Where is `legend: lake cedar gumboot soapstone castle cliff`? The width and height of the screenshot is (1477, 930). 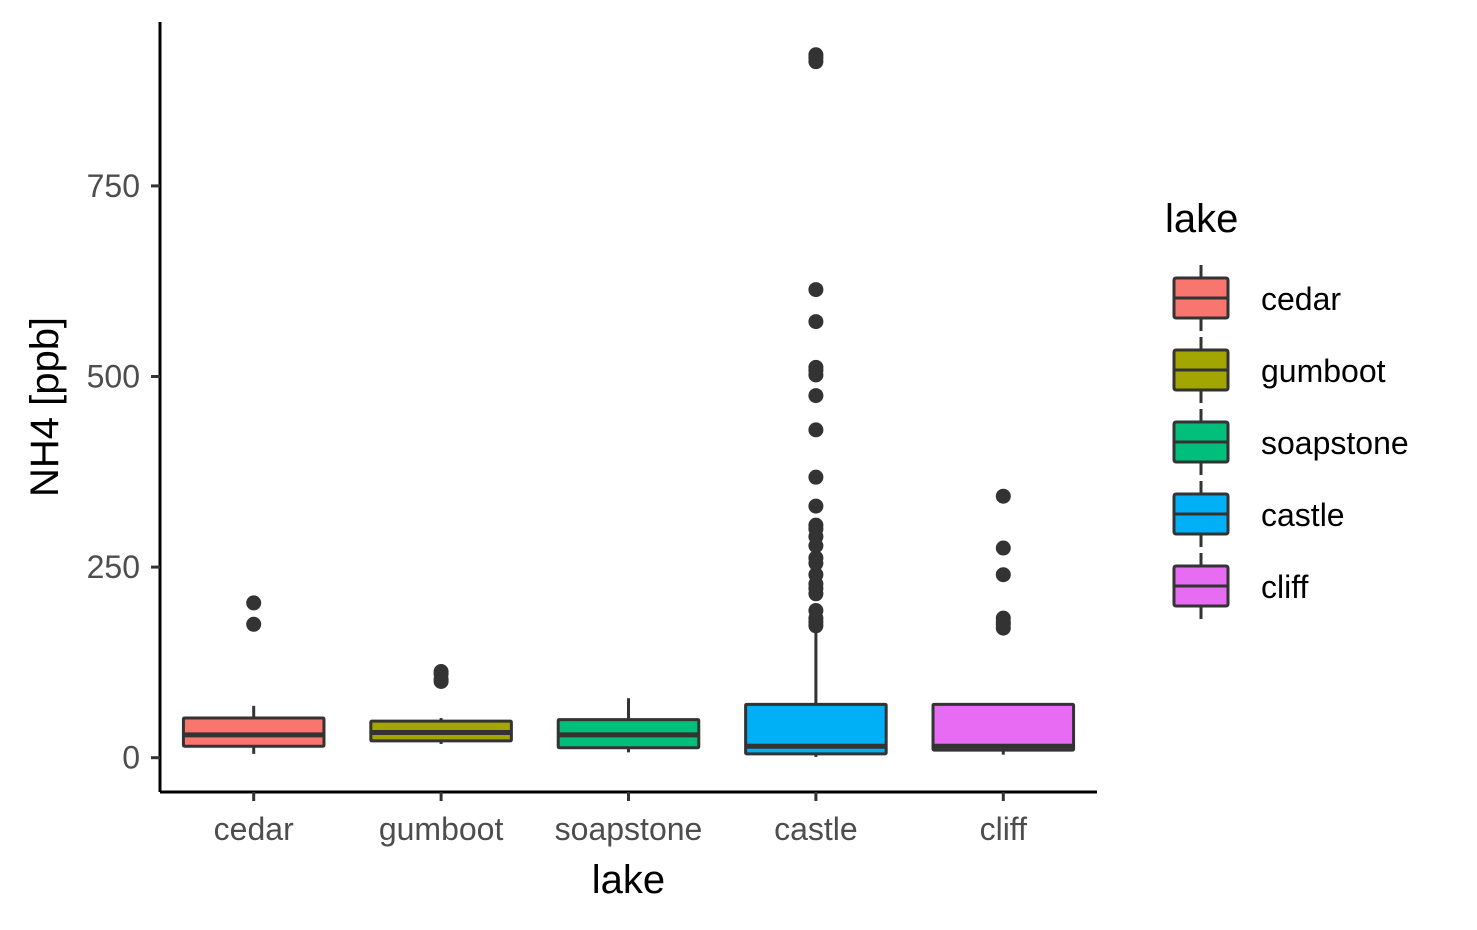 legend: lake cedar gumboot soapstone castle cliff is located at coordinates (1287, 408).